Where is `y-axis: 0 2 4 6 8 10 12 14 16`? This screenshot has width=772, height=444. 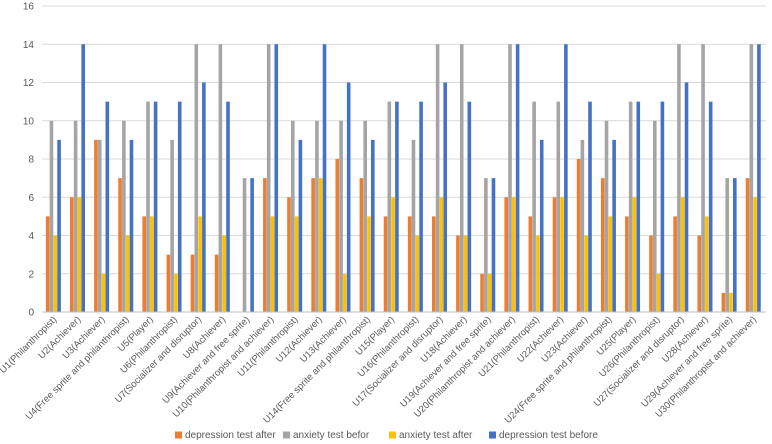 y-axis: 0 2 4 6 8 10 12 14 16 is located at coordinates (29, 160).